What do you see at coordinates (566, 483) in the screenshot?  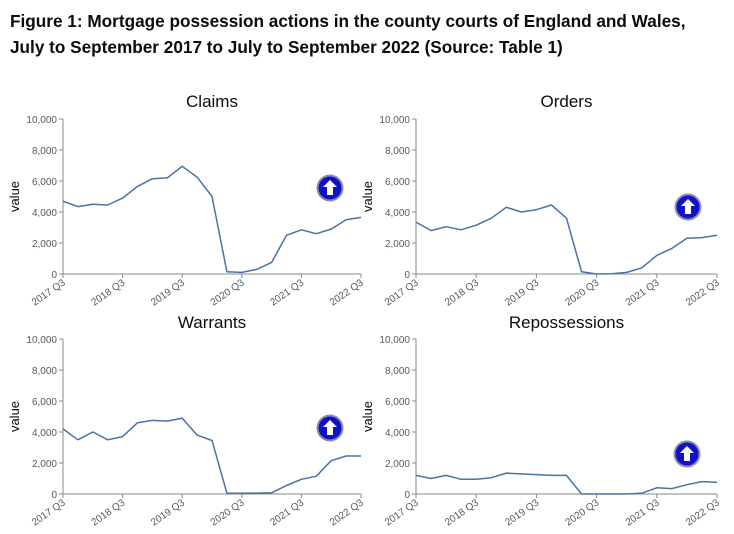 I see `series-line-repossessions` at bounding box center [566, 483].